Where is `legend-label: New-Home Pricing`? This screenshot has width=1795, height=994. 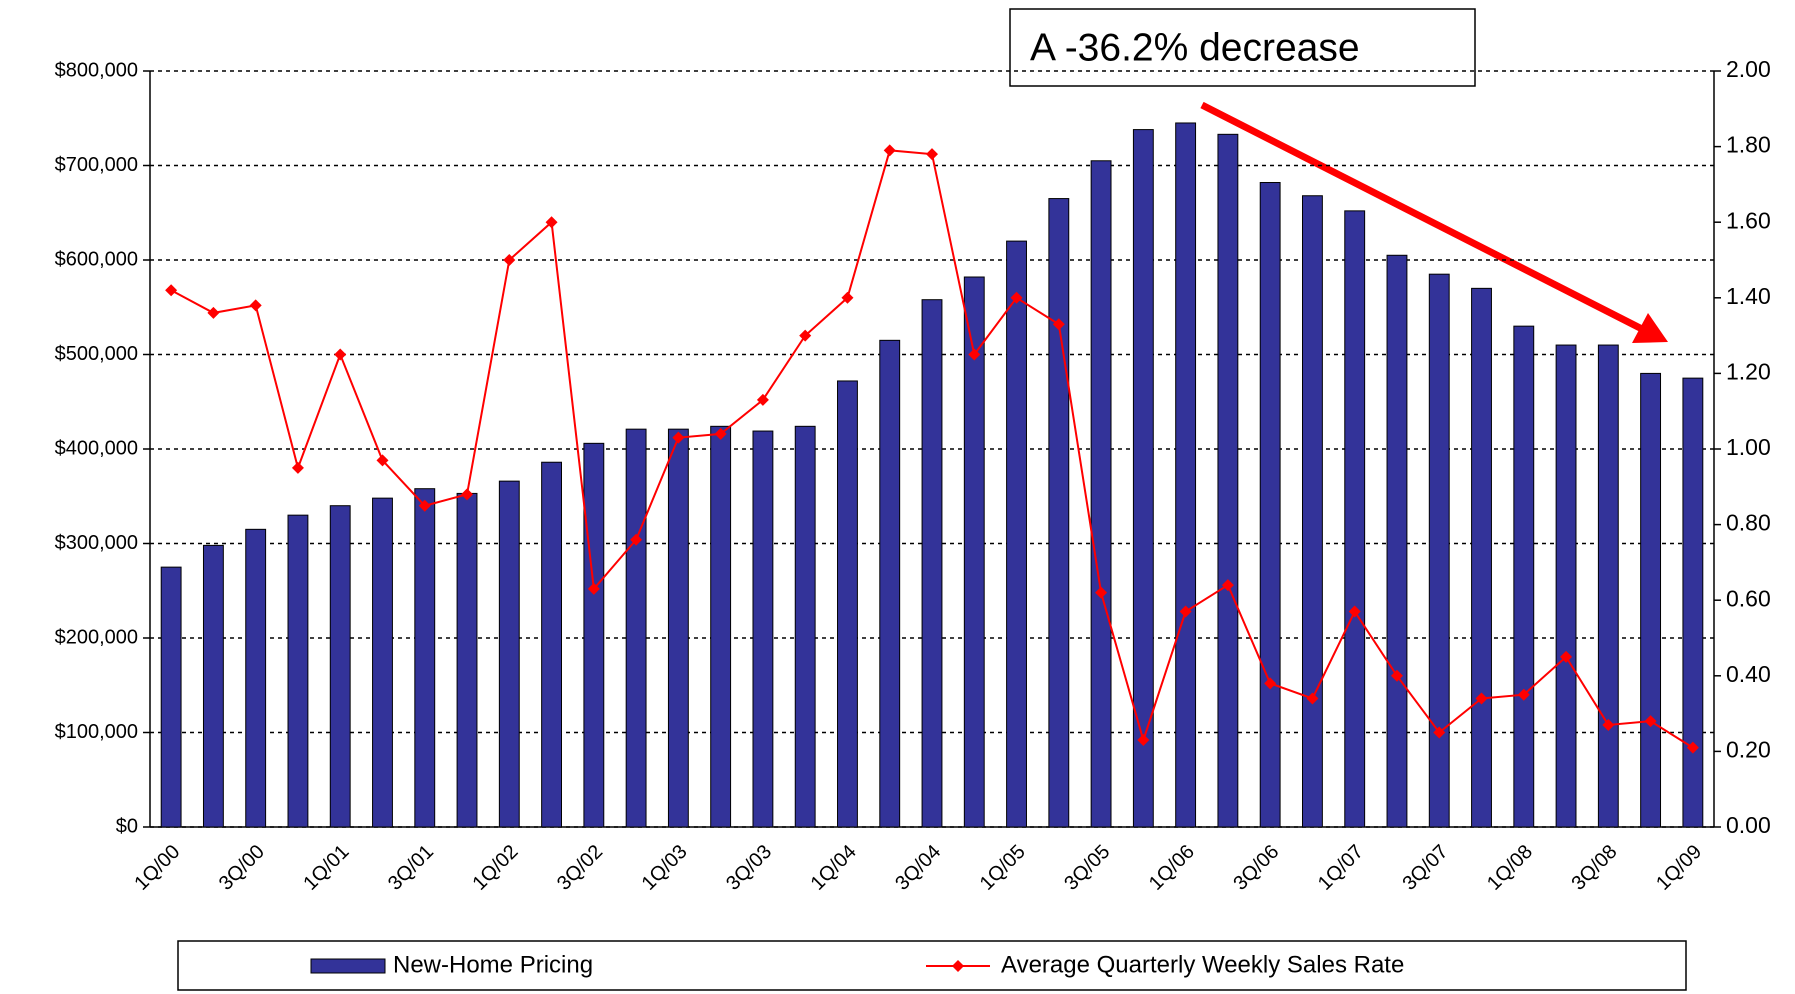
legend-label: New-Home Pricing is located at coordinates (493, 964).